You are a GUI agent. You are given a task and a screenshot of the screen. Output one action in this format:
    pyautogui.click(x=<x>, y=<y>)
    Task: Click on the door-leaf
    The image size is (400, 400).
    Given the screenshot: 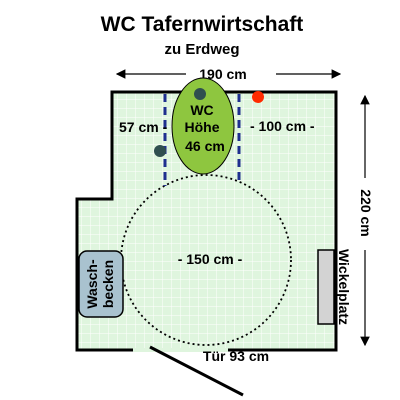 What is the action you would take?
    pyautogui.click(x=196, y=371)
    